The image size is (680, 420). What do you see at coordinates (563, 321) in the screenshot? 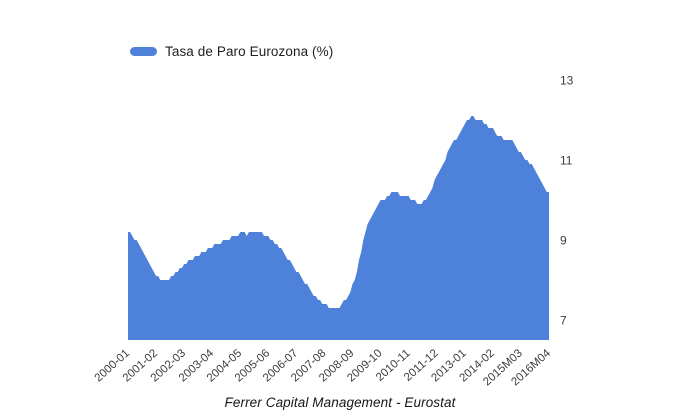
I see `y-axis-tick-label: 7` at bounding box center [563, 321].